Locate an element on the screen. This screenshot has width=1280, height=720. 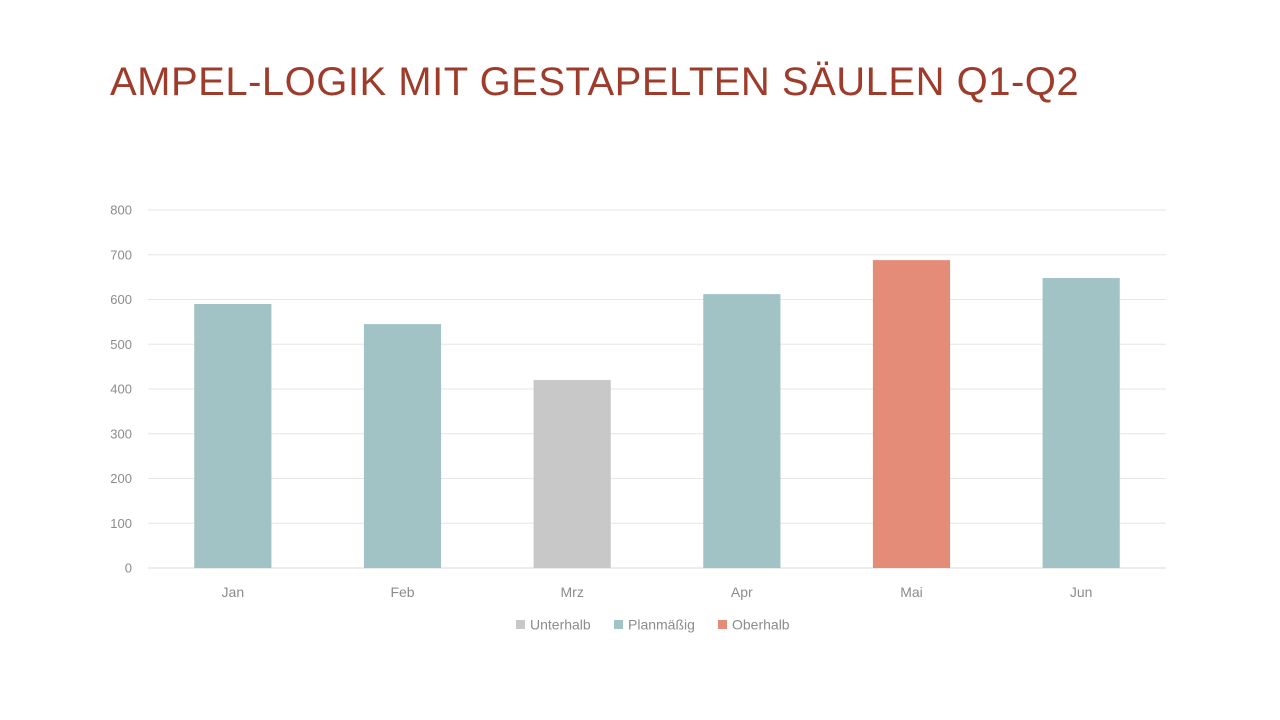
bar-jun-planmäßig is located at coordinates (1081, 423).